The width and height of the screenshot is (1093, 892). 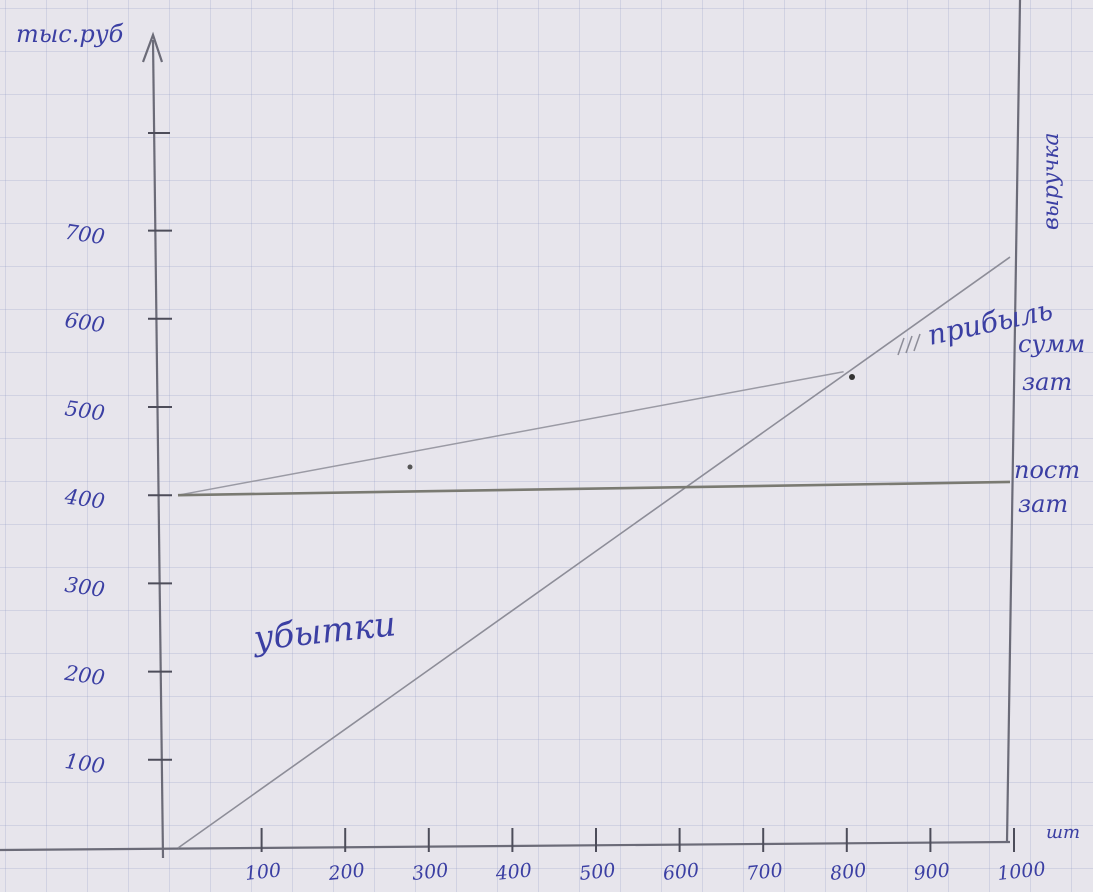 I want to click on x-tick-label-500: 500, so click(x=597, y=872).